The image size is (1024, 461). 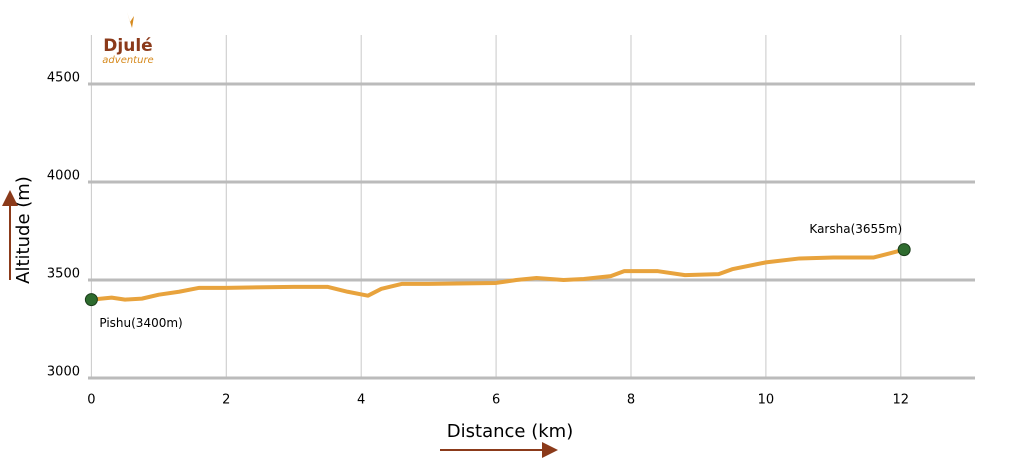 I want to click on x-tick-label: 2, so click(x=226, y=400).